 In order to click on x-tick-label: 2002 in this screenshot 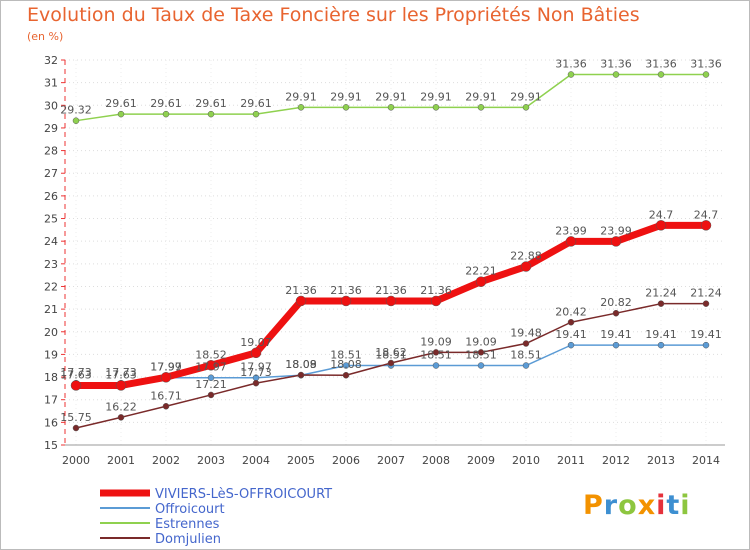, I will do `click(166, 460)`.